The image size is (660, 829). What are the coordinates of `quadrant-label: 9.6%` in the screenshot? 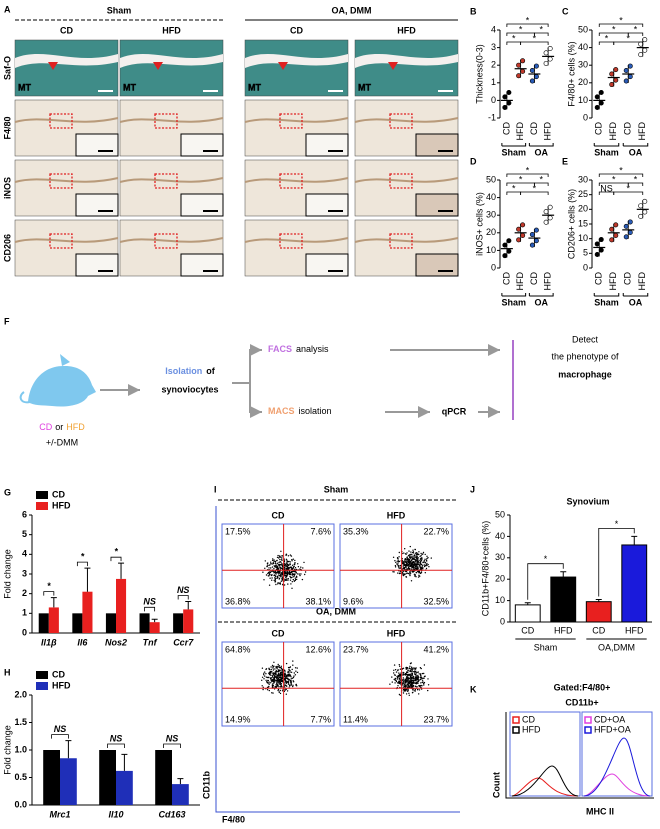 It's located at (353, 601).